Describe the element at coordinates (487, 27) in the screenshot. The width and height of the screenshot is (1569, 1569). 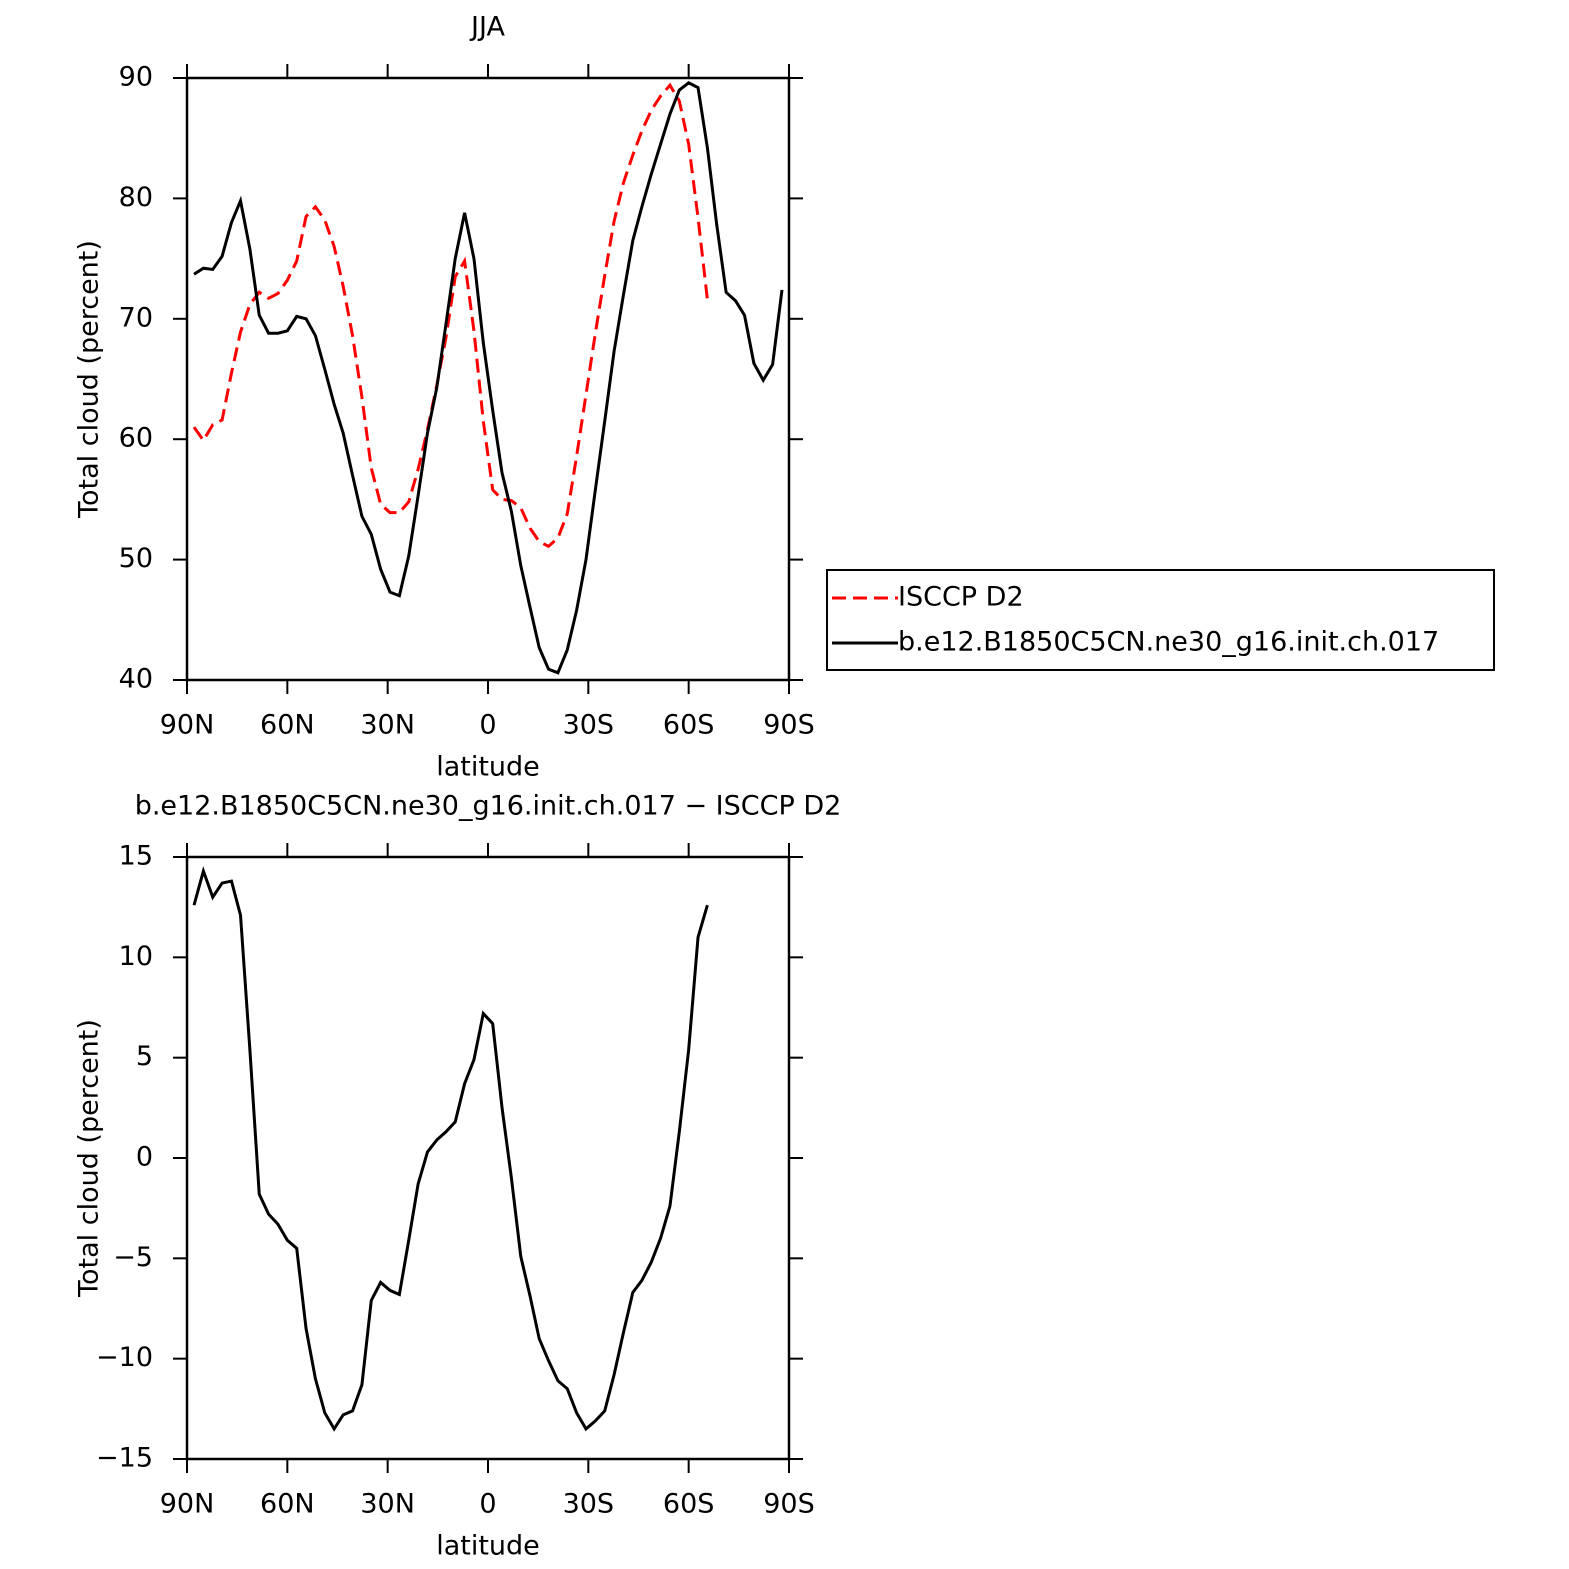
I see `chart-title: JJA` at that location.